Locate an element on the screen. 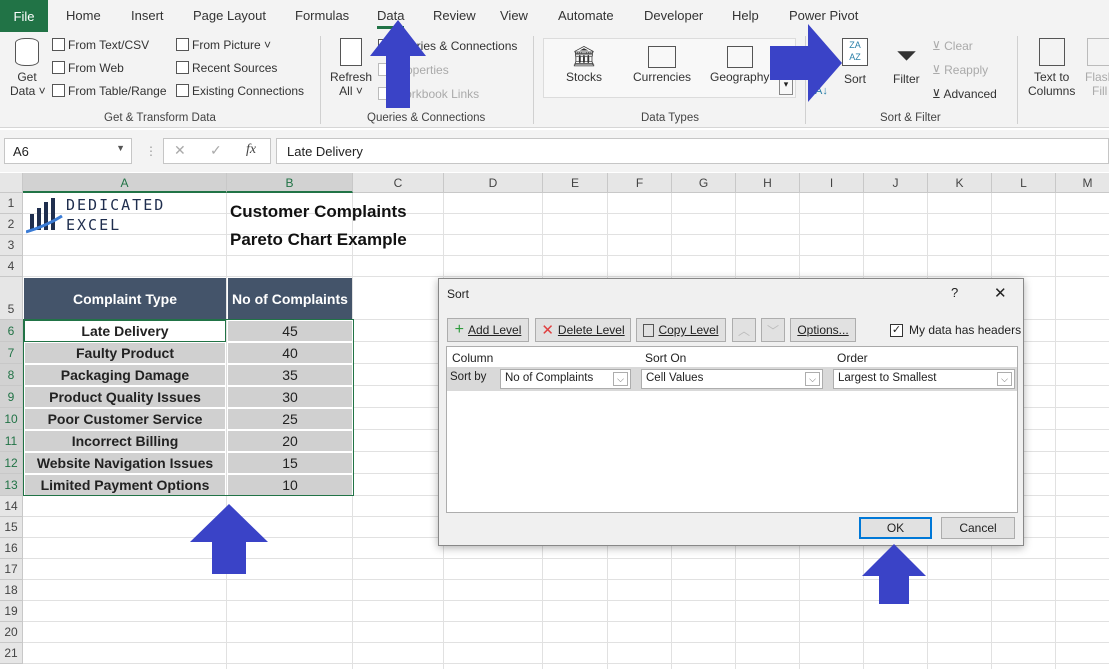 This screenshot has width=1109, height=669. column-header-g: G is located at coordinates (704, 183).